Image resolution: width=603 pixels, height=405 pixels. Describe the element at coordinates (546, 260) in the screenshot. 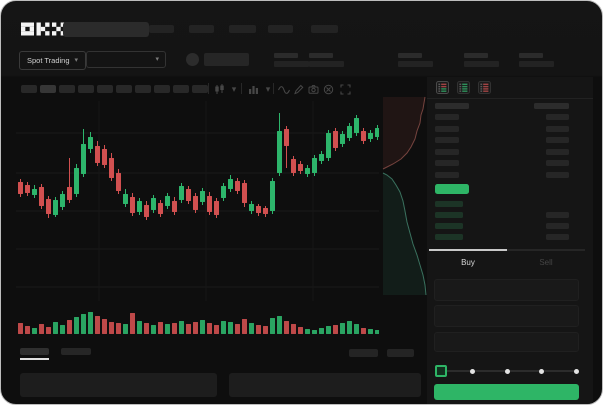

I see `tab-sell: Sell` at that location.